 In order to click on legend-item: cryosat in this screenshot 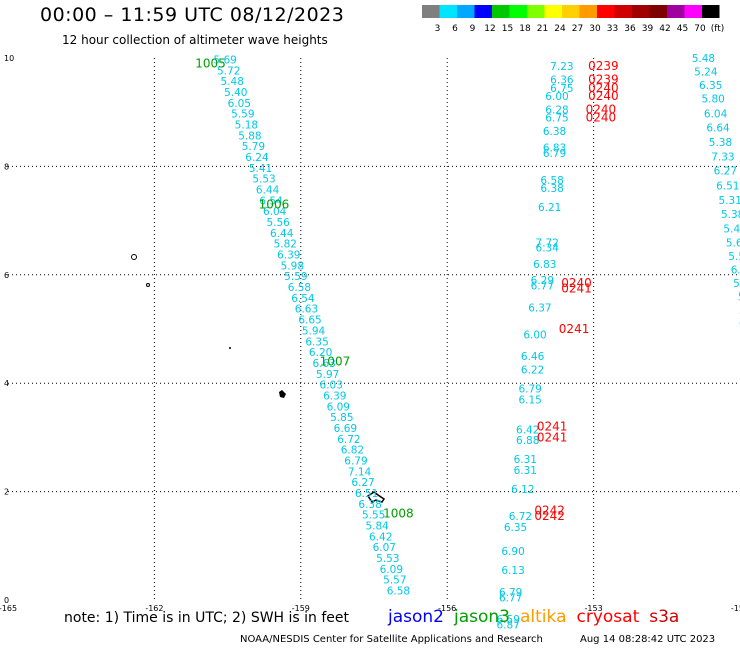, I will do `click(608, 617)`.